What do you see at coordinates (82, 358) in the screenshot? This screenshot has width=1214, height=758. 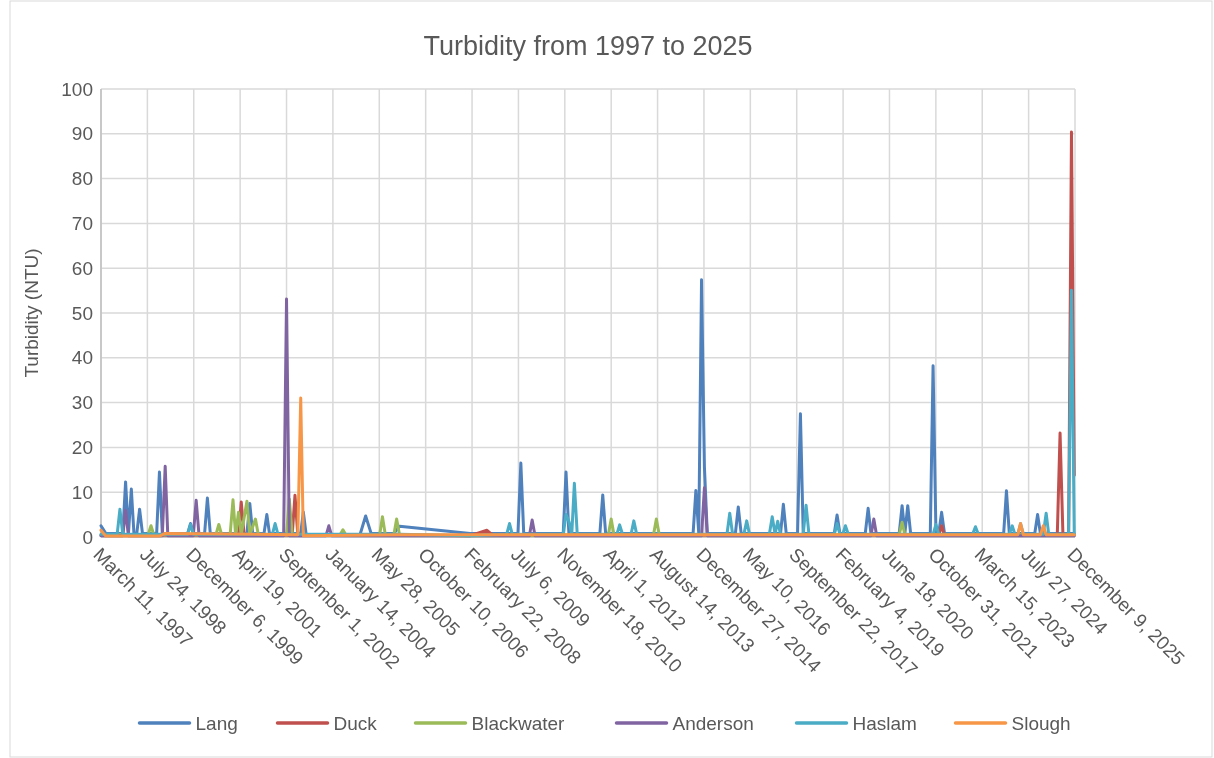 I see `y-tick-label: 40` at bounding box center [82, 358].